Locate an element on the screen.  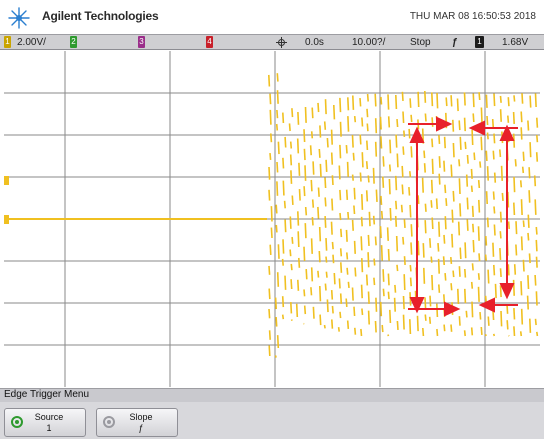
channel-1-indicator: 1 is located at coordinates (7, 42).